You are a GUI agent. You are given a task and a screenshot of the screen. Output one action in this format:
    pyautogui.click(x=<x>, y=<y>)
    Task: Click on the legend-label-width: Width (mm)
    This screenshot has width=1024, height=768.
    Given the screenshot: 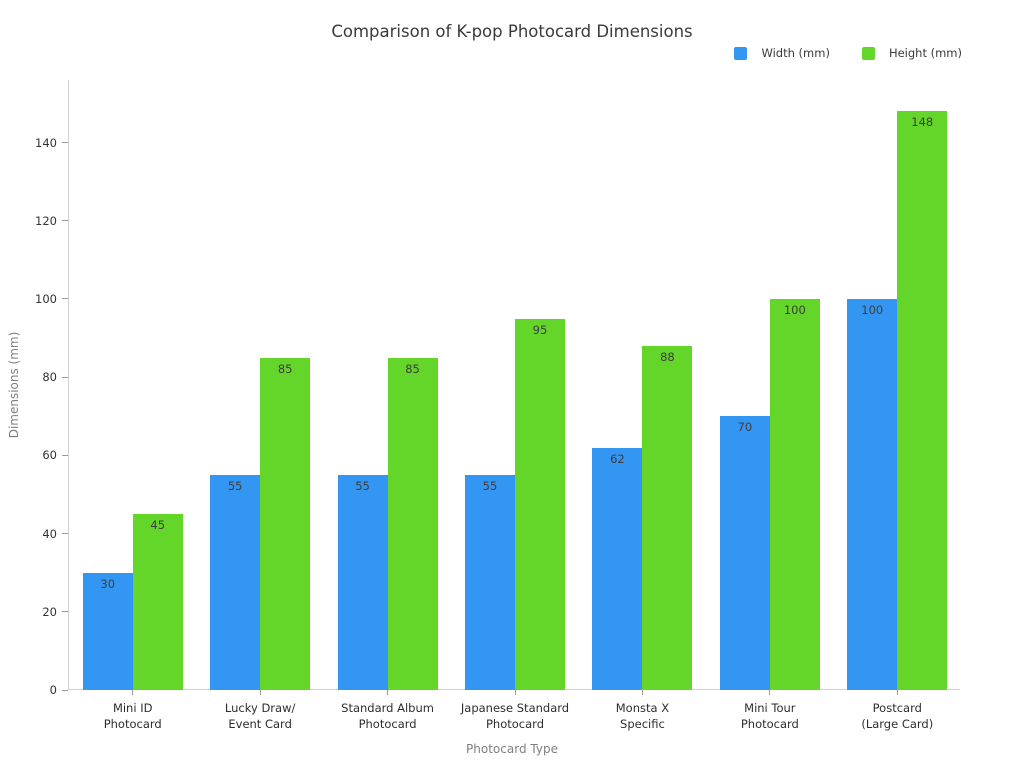 What is the action you would take?
    pyautogui.click(x=795, y=53)
    